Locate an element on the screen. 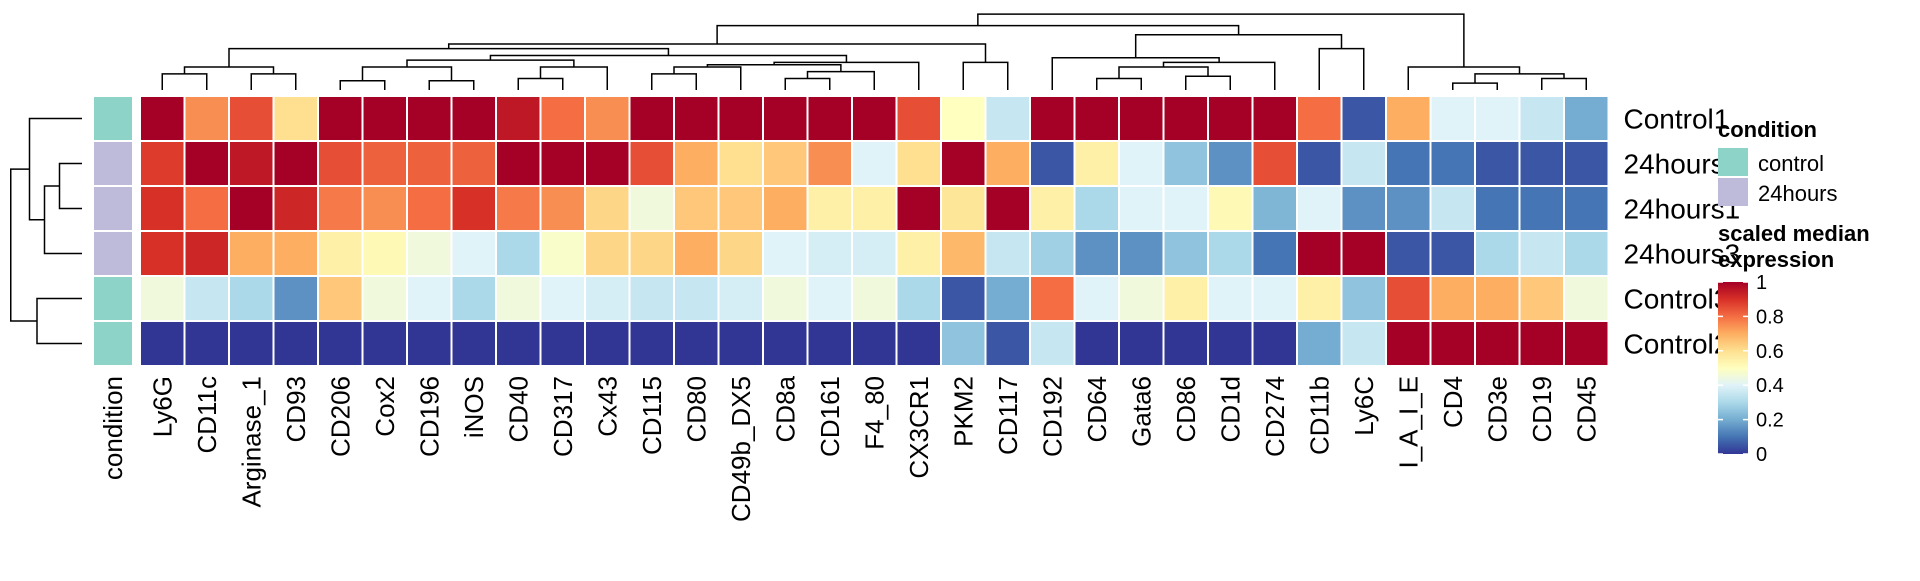 This screenshot has width=1920, height=581. column-label: CD49b_DX5 is located at coordinates (741, 449).